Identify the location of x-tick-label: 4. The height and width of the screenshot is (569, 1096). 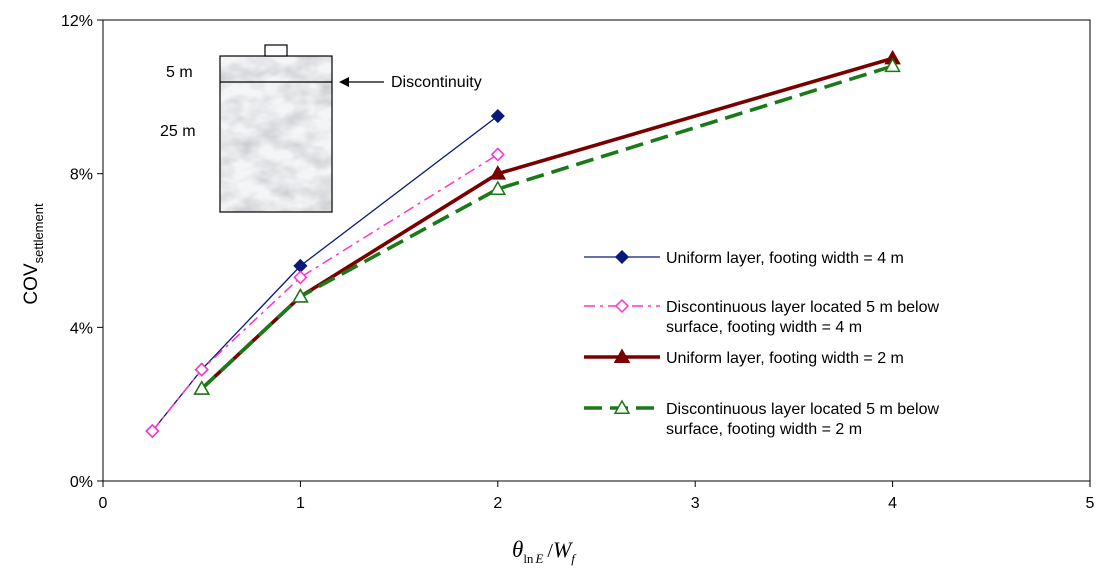
(892, 503).